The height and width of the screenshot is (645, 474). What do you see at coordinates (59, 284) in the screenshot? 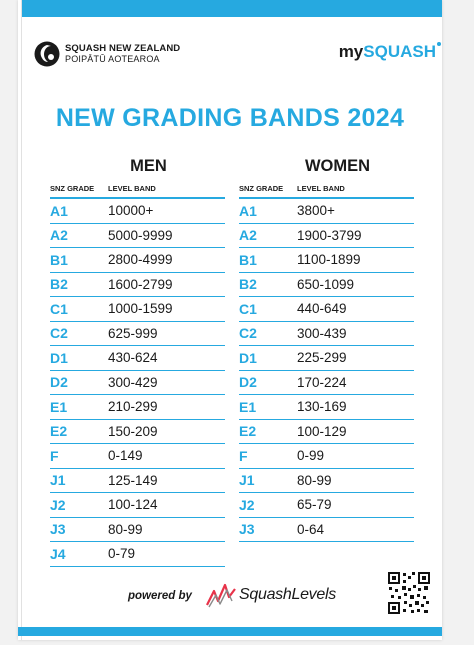
I see `men-grade-cell: B2` at bounding box center [59, 284].